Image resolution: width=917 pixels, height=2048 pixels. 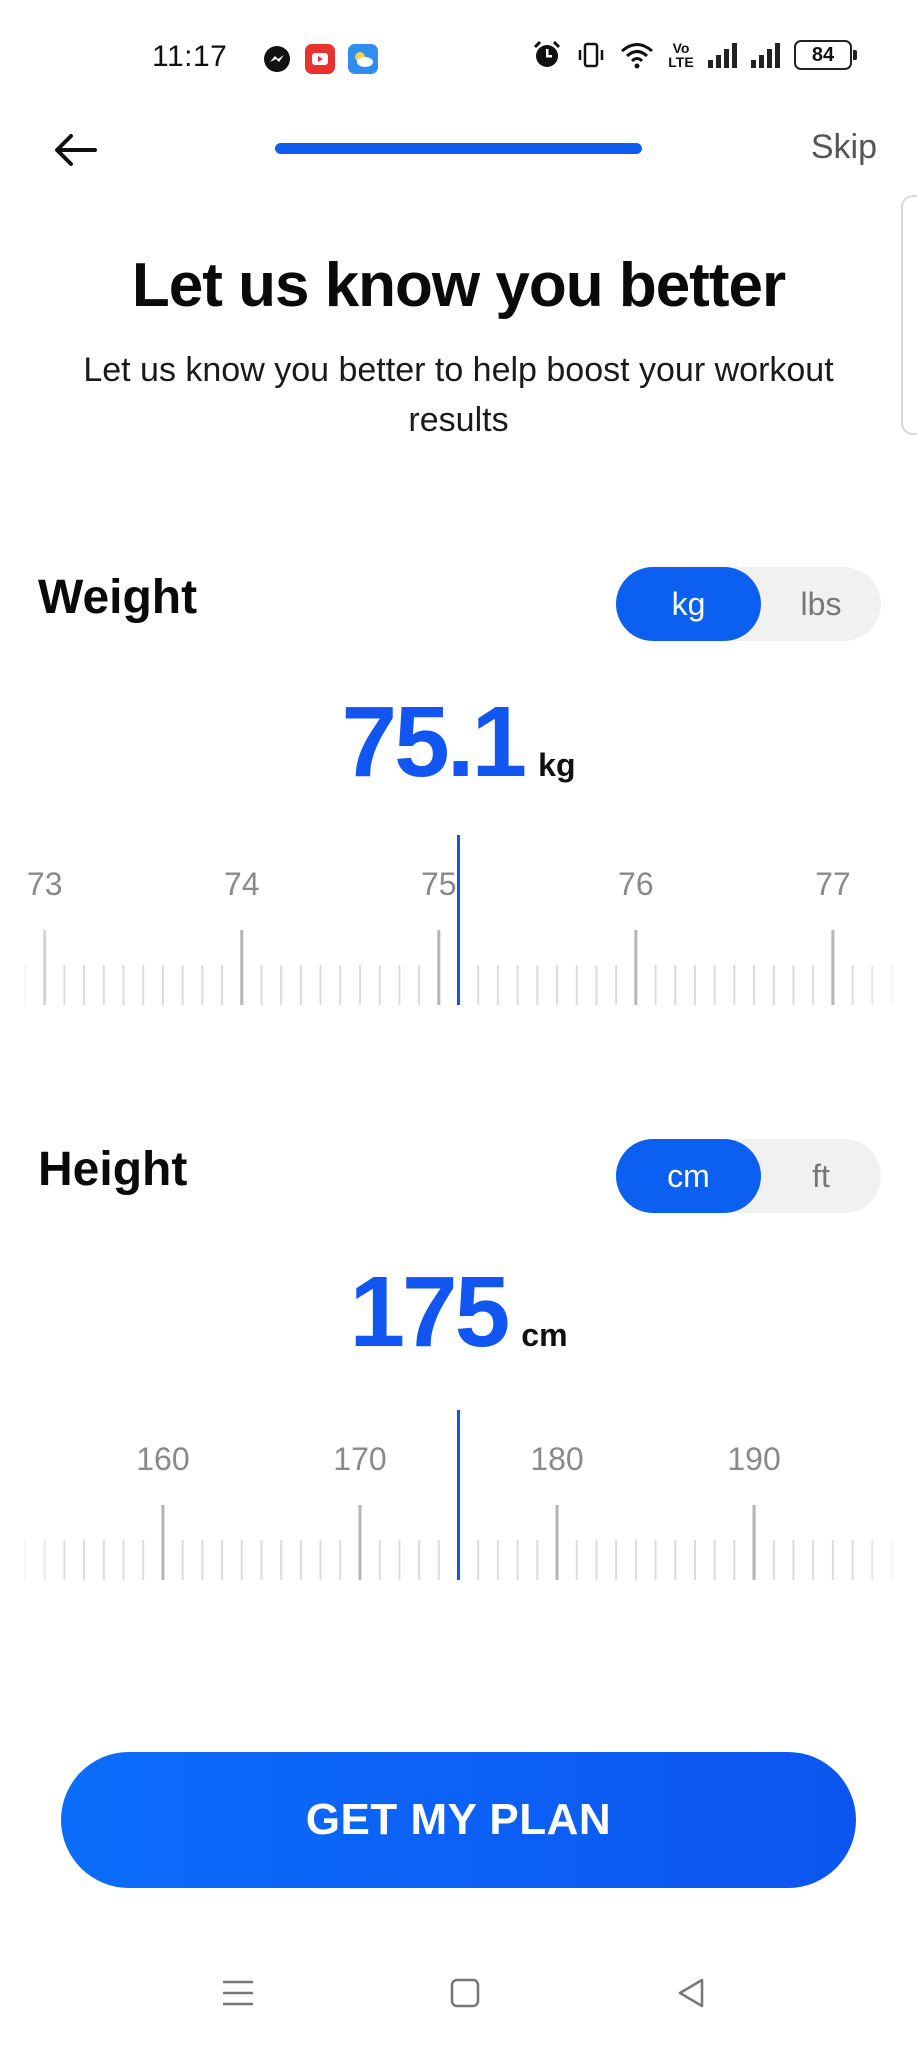 I want to click on youtube-icon, so click(x=320, y=59).